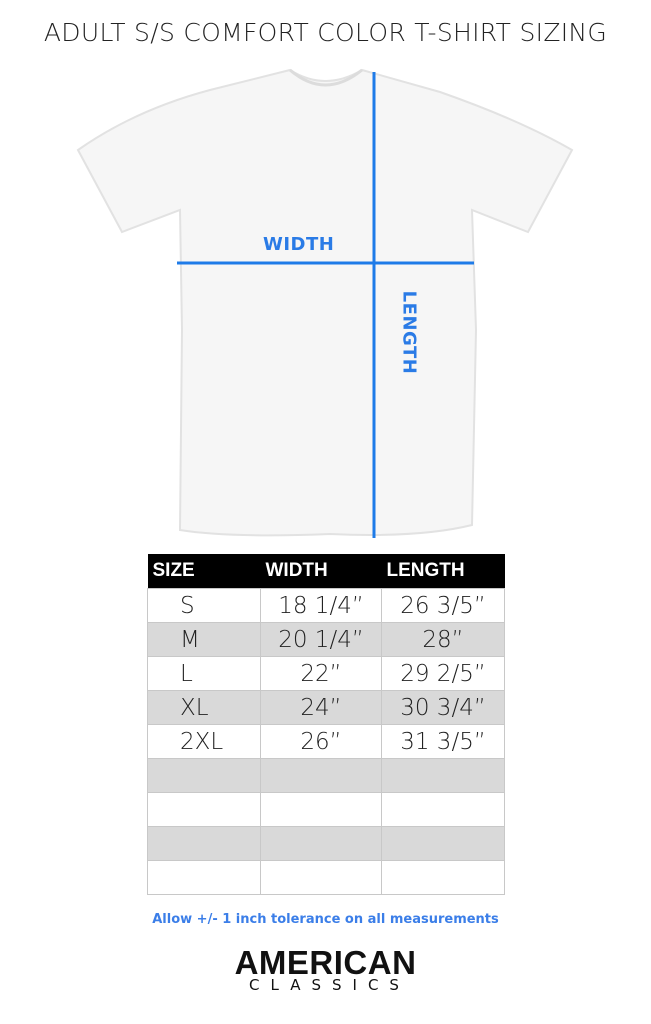  I want to click on table-row: S 18 1/4” 26 3/5”, so click(326, 605).